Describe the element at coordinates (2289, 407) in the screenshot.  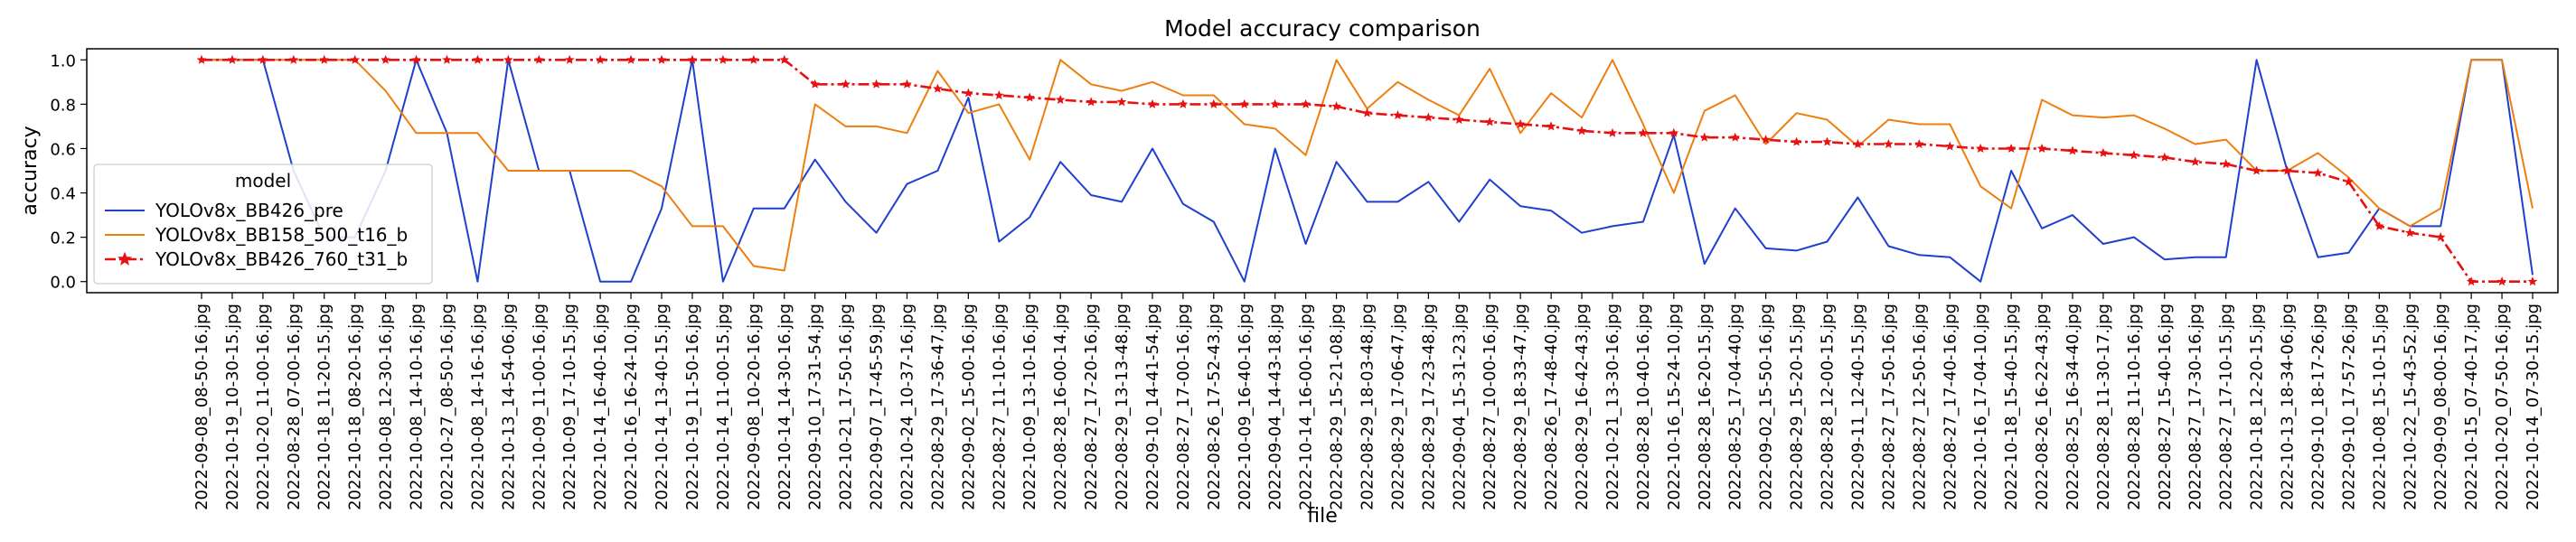
I see `x-tick-label-68: 2022-10-13_18-34-06.jpg` at that location.